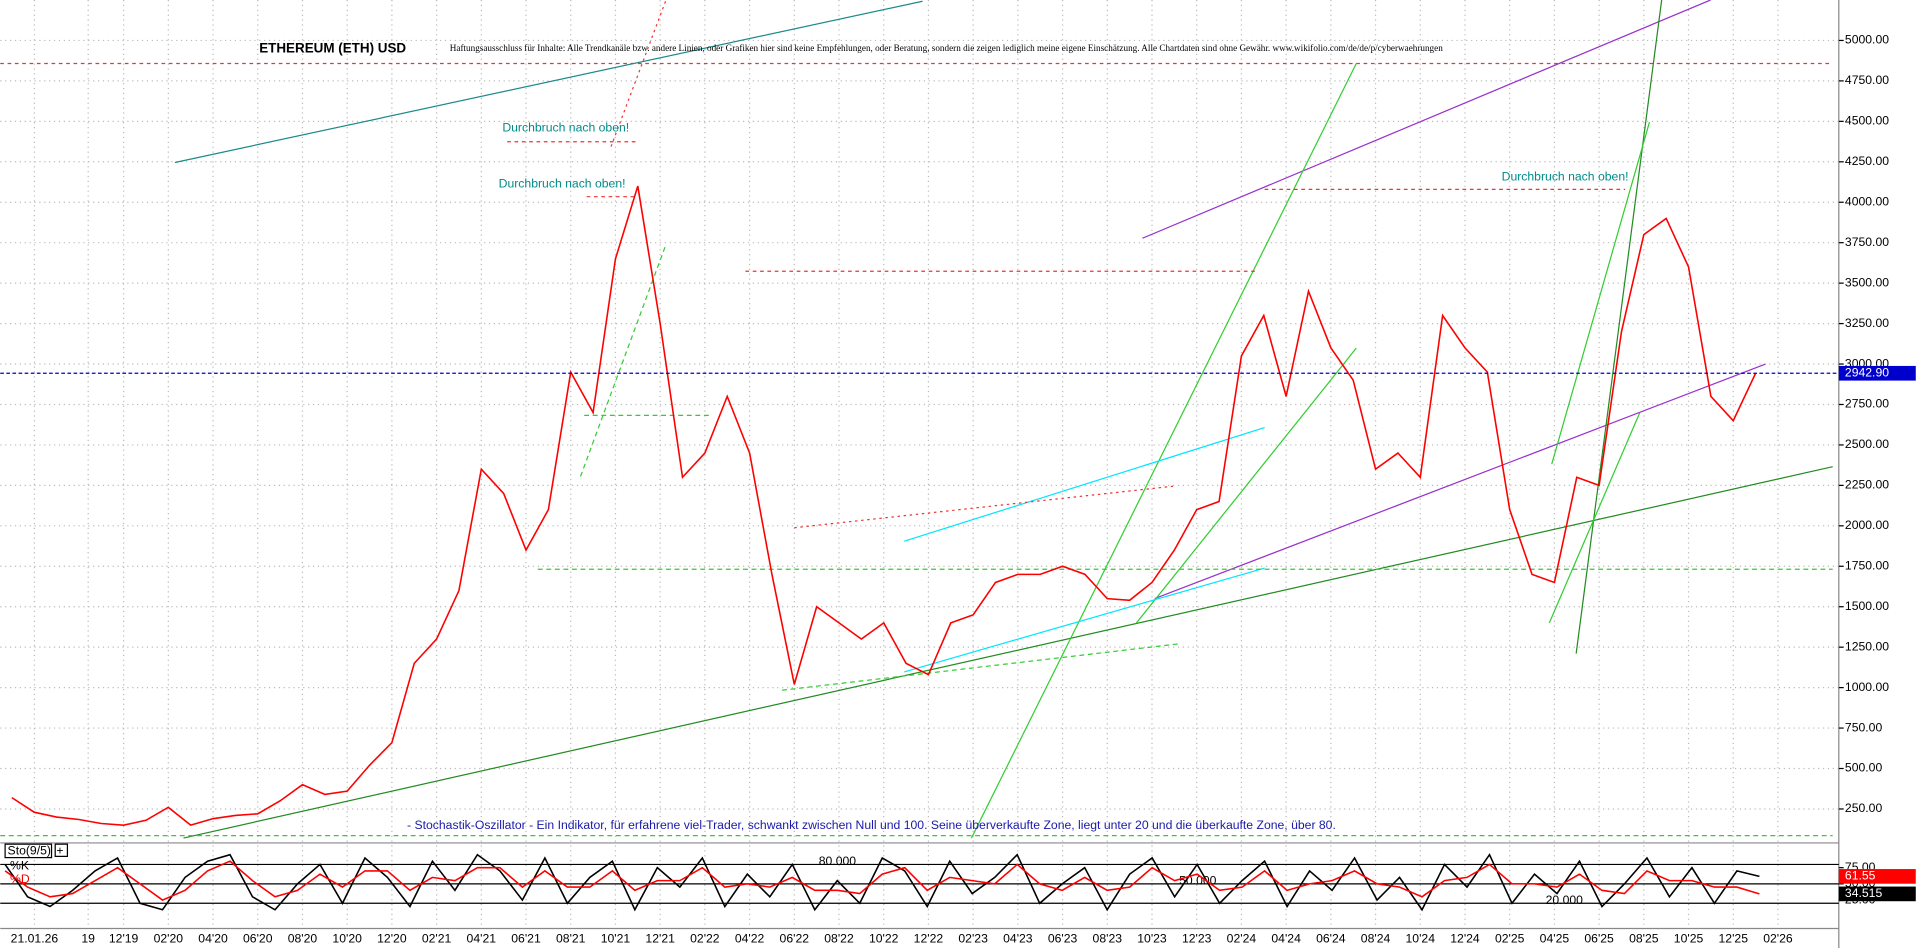 This screenshot has width=1916, height=948. I want to click on resistance-line, so click(984, 507).